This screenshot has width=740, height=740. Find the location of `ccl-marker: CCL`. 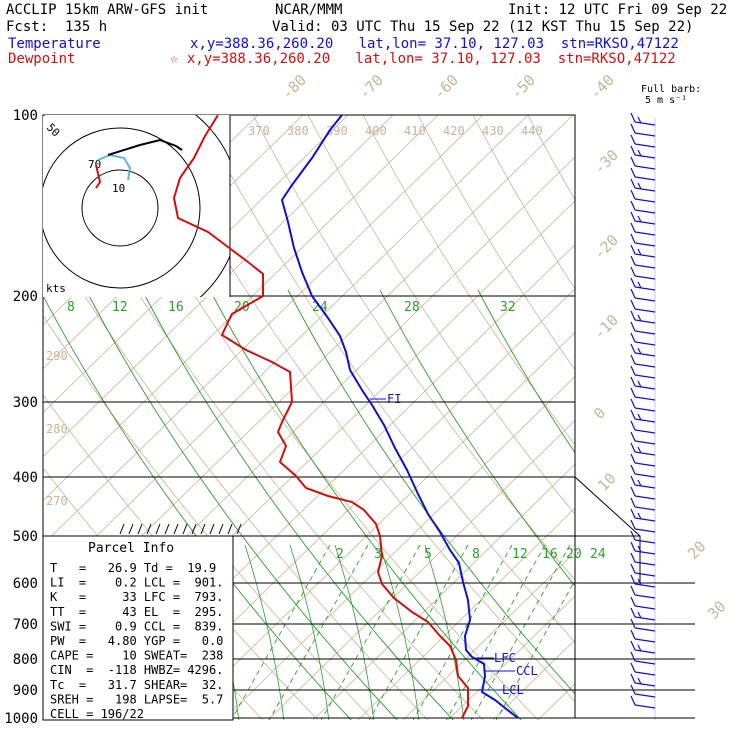

ccl-marker: CCL is located at coordinates (527, 671).